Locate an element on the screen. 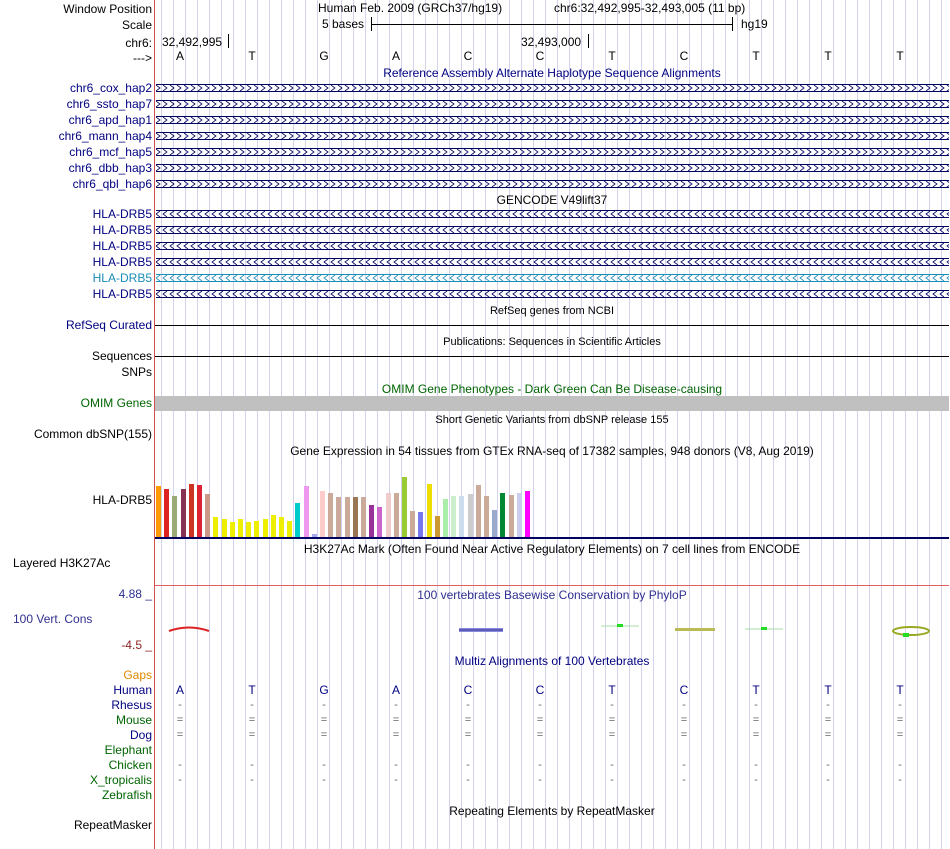  hap-label: chr6_qbl_hap6 is located at coordinates (112, 184).